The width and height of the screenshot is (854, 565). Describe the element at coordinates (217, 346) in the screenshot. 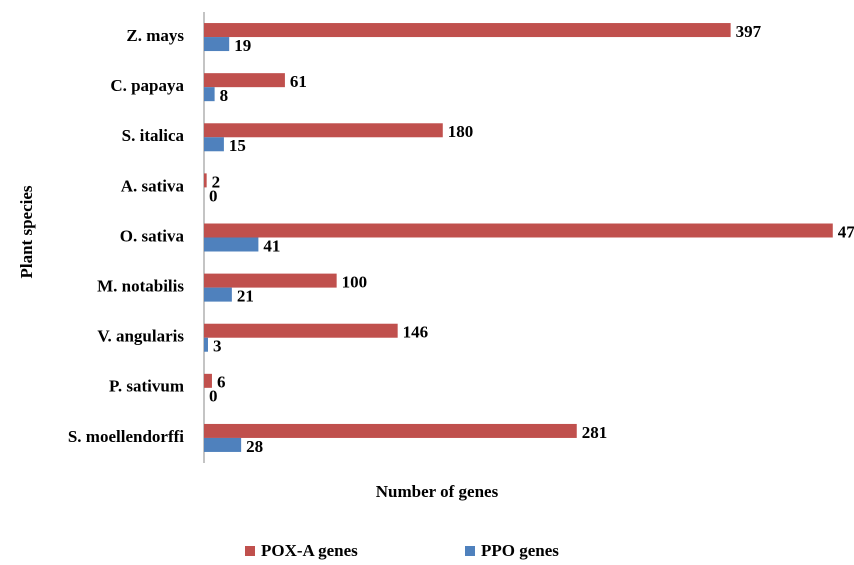

I see `data-label: 3` at that location.